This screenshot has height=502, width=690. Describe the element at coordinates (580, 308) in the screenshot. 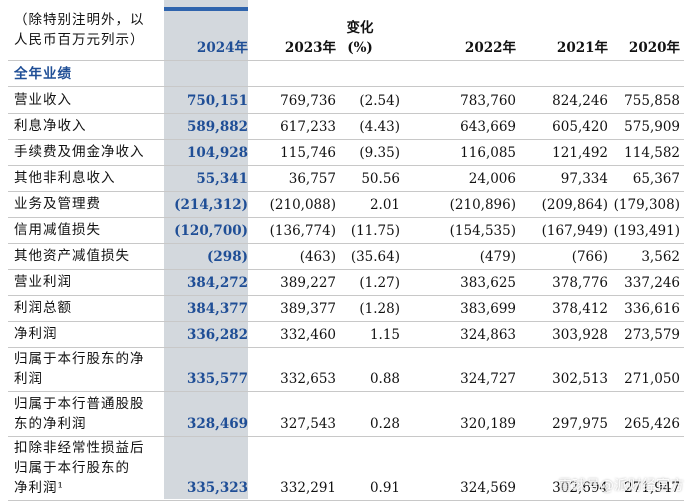

I see `value-2021: 378,412` at that location.